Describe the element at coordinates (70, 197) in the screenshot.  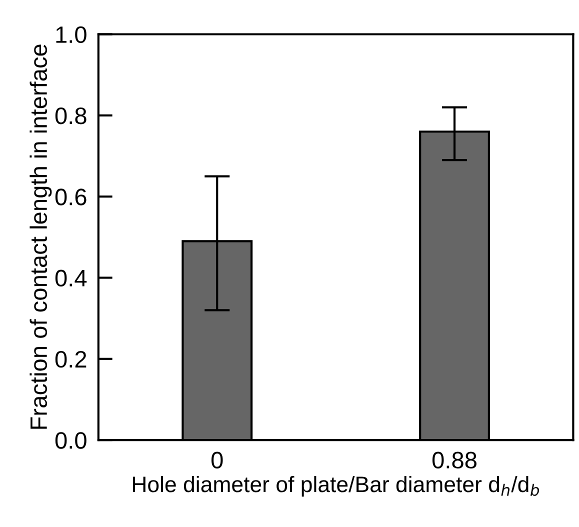
I see `y-tick-label: 0.6` at that location.